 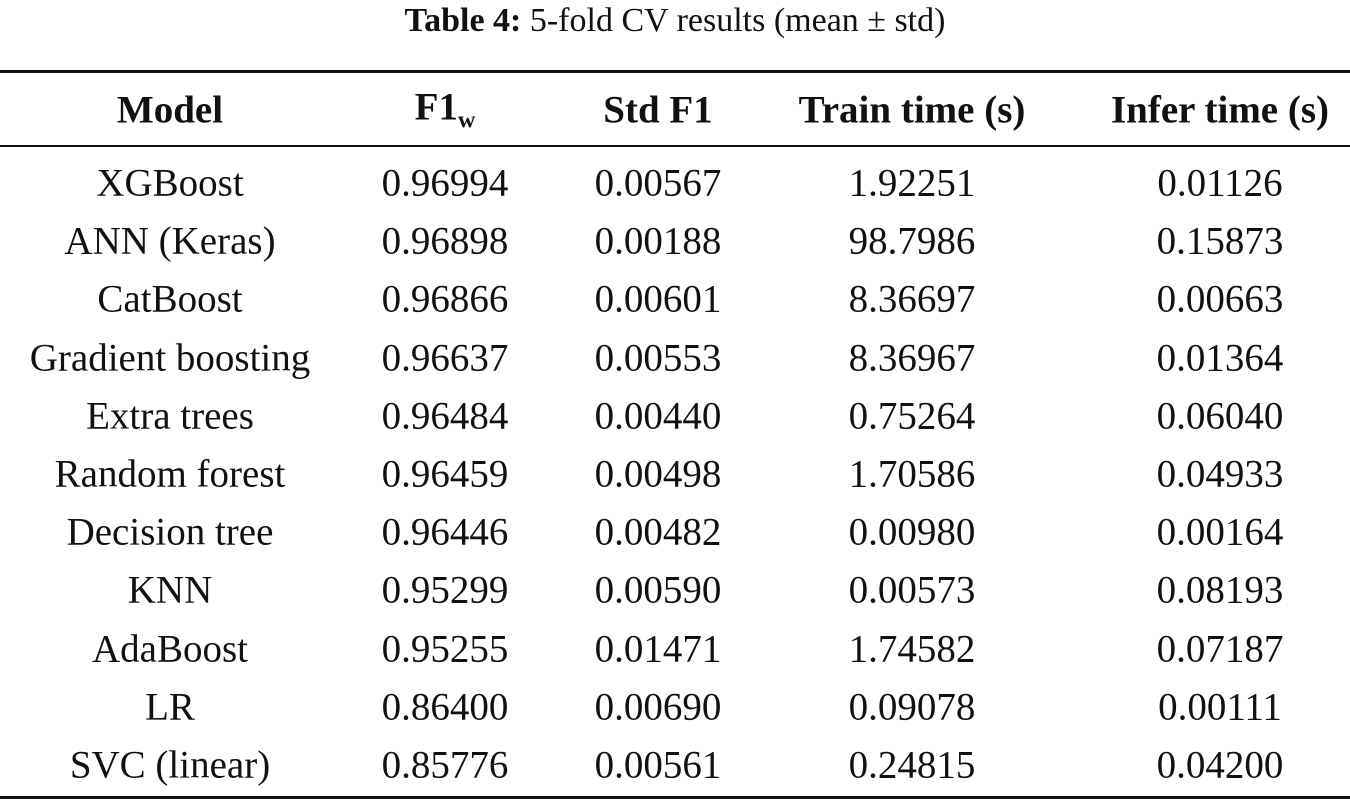 What do you see at coordinates (1220, 241) in the screenshot?
I see `value-cell: 0.15873` at bounding box center [1220, 241].